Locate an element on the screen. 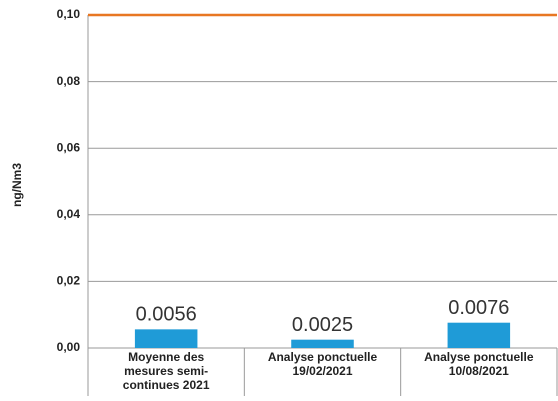 This screenshot has height=401, width=558. y-tick-label: 0,00 is located at coordinates (69, 347).